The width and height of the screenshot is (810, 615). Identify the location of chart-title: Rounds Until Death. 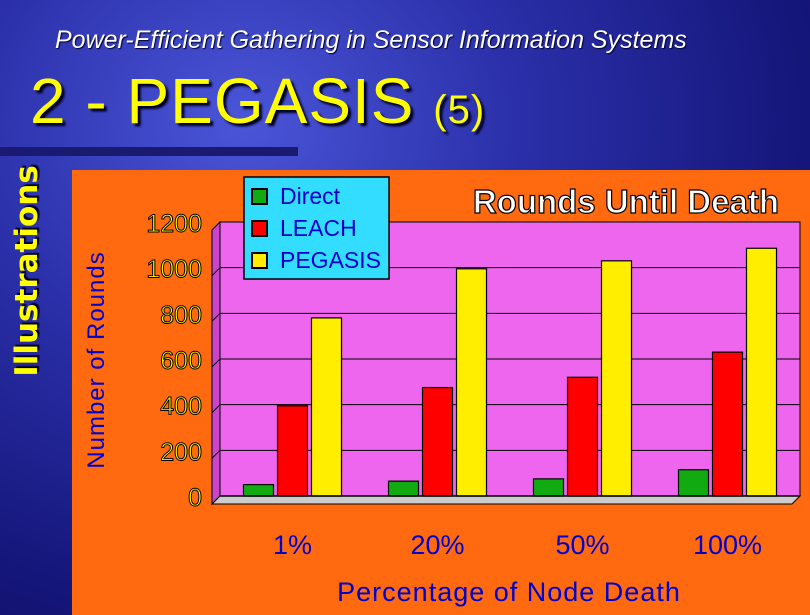
(626, 201).